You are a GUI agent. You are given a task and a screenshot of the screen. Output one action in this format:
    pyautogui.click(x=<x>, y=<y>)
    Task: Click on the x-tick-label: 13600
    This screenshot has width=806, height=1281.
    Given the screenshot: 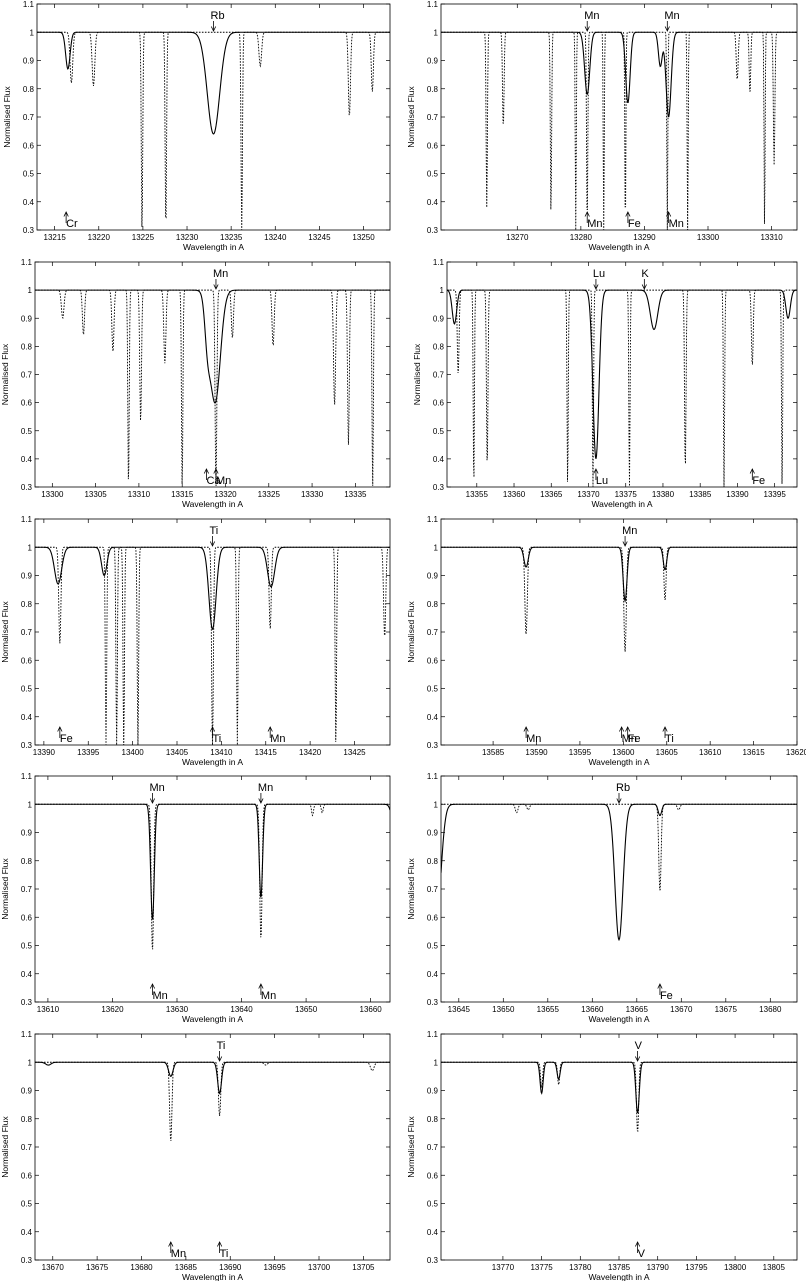 What is the action you would take?
    pyautogui.click(x=623, y=752)
    